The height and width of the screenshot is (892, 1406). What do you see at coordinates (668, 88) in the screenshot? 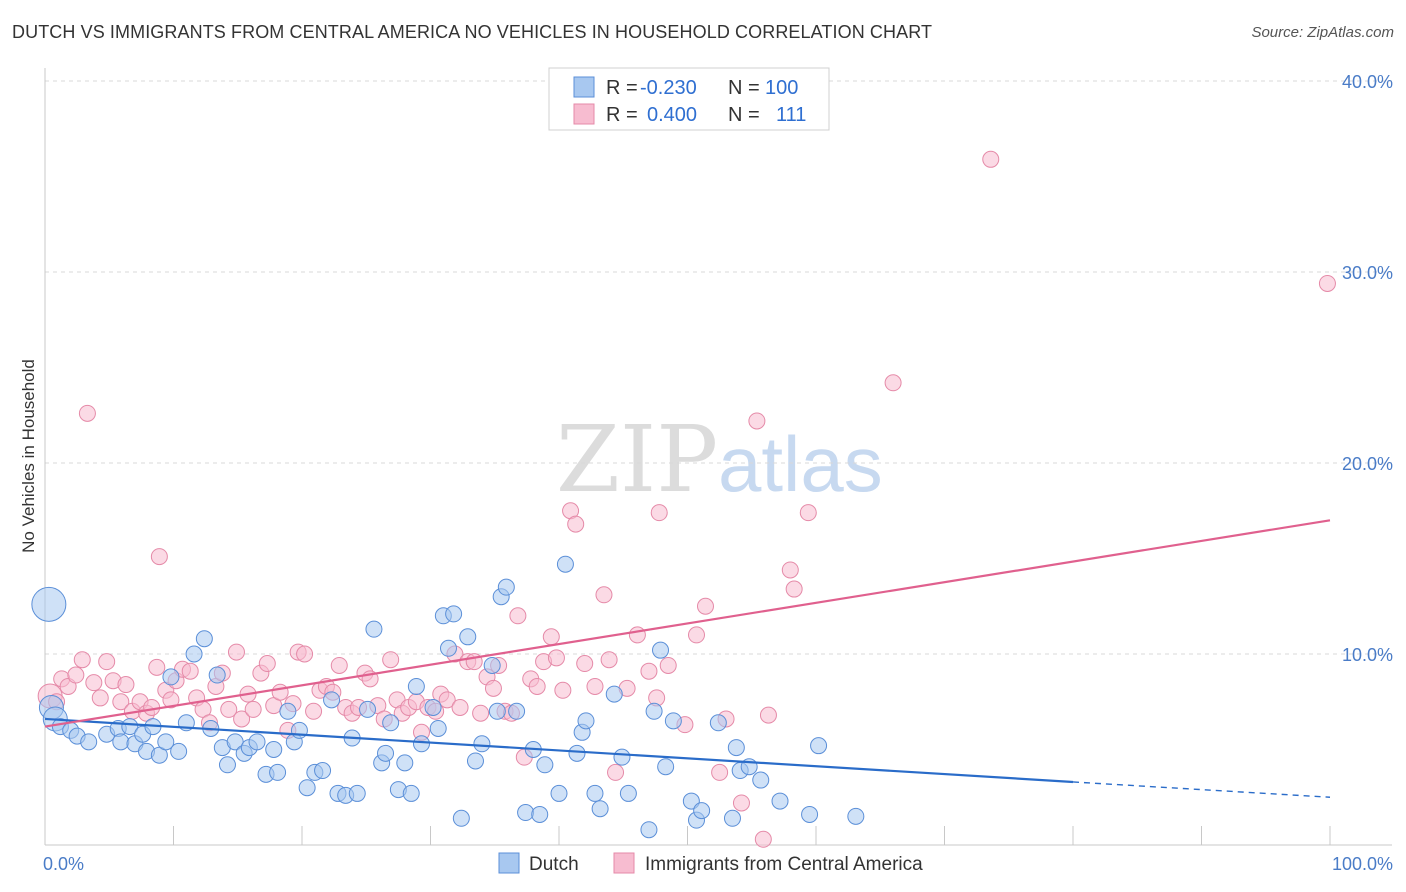
I see `legend-r-value-dutch: -0.230` at bounding box center [668, 88].